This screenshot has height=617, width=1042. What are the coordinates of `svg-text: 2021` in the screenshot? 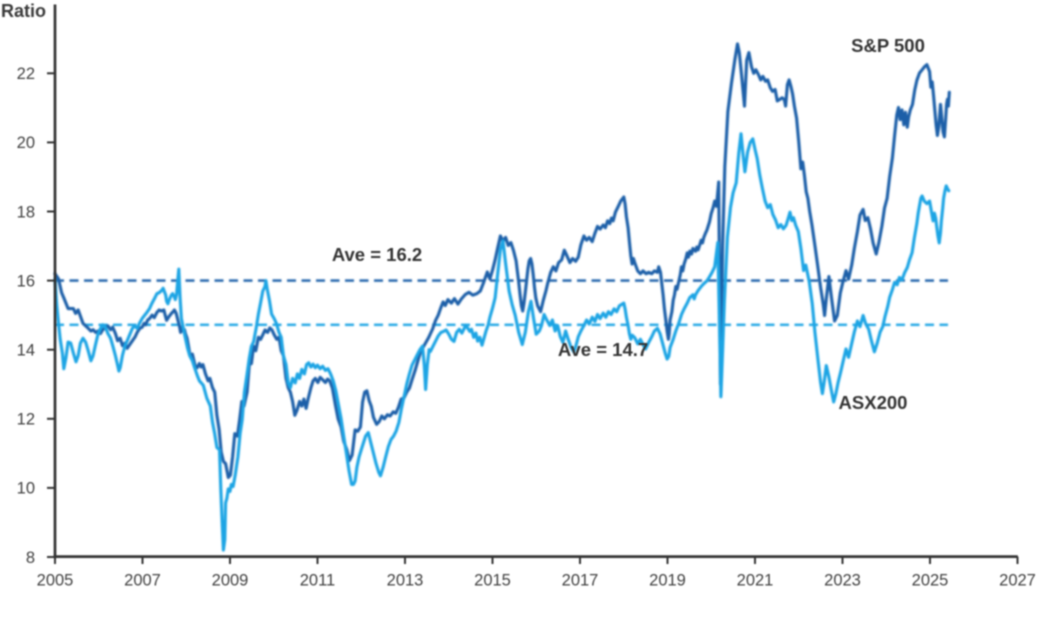 It's located at (755, 581).